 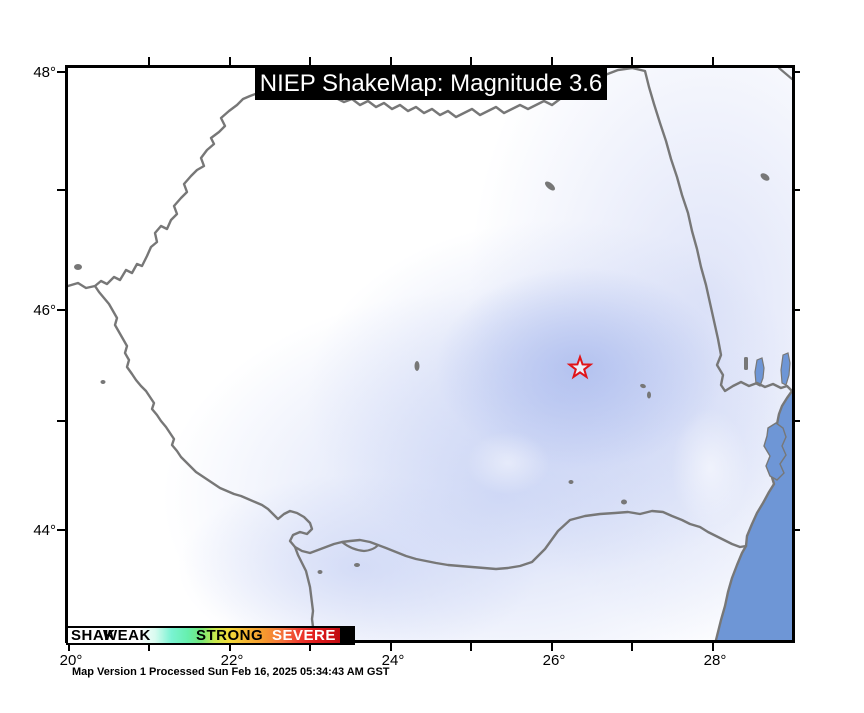 What do you see at coordinates (127, 635) in the screenshot?
I see `scale-label-weak: WEAK` at bounding box center [127, 635].